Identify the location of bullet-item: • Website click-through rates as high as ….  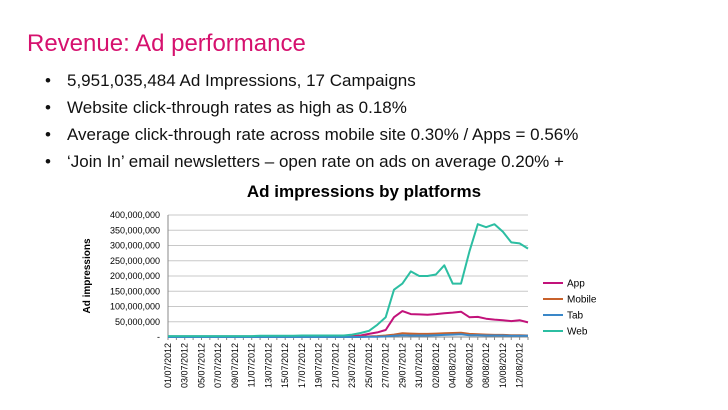
(309, 107).